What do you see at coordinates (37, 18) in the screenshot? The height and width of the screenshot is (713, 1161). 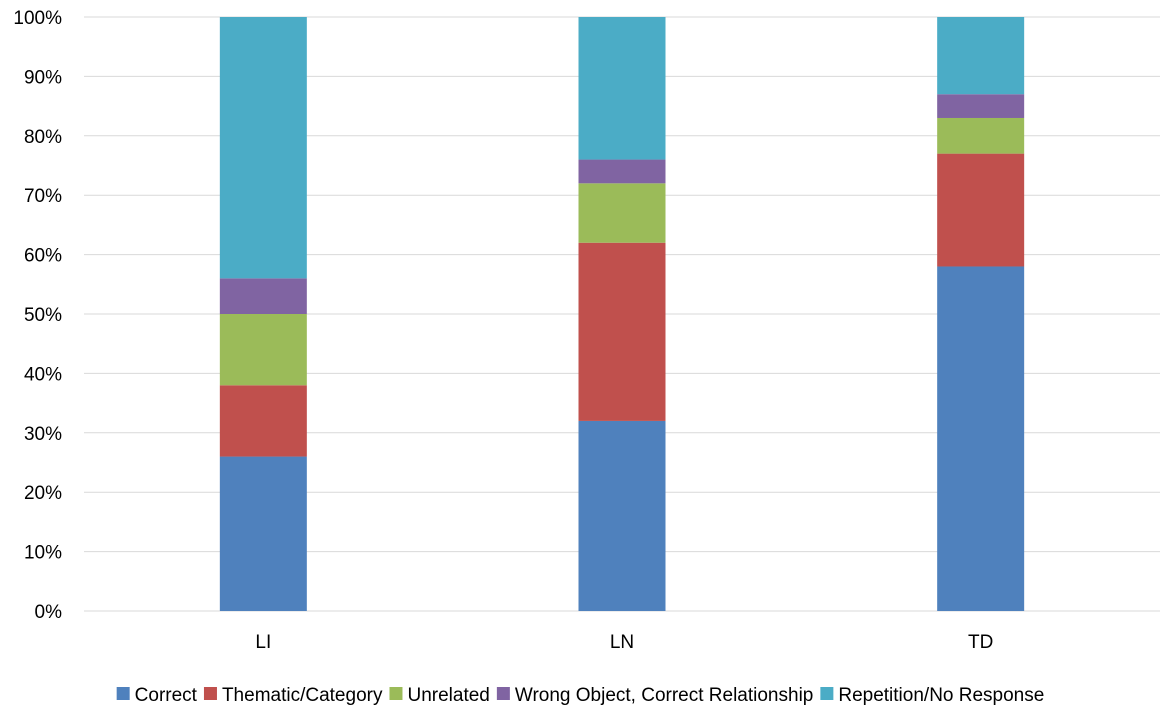 I see `y-tick-label: 100%` at bounding box center [37, 18].